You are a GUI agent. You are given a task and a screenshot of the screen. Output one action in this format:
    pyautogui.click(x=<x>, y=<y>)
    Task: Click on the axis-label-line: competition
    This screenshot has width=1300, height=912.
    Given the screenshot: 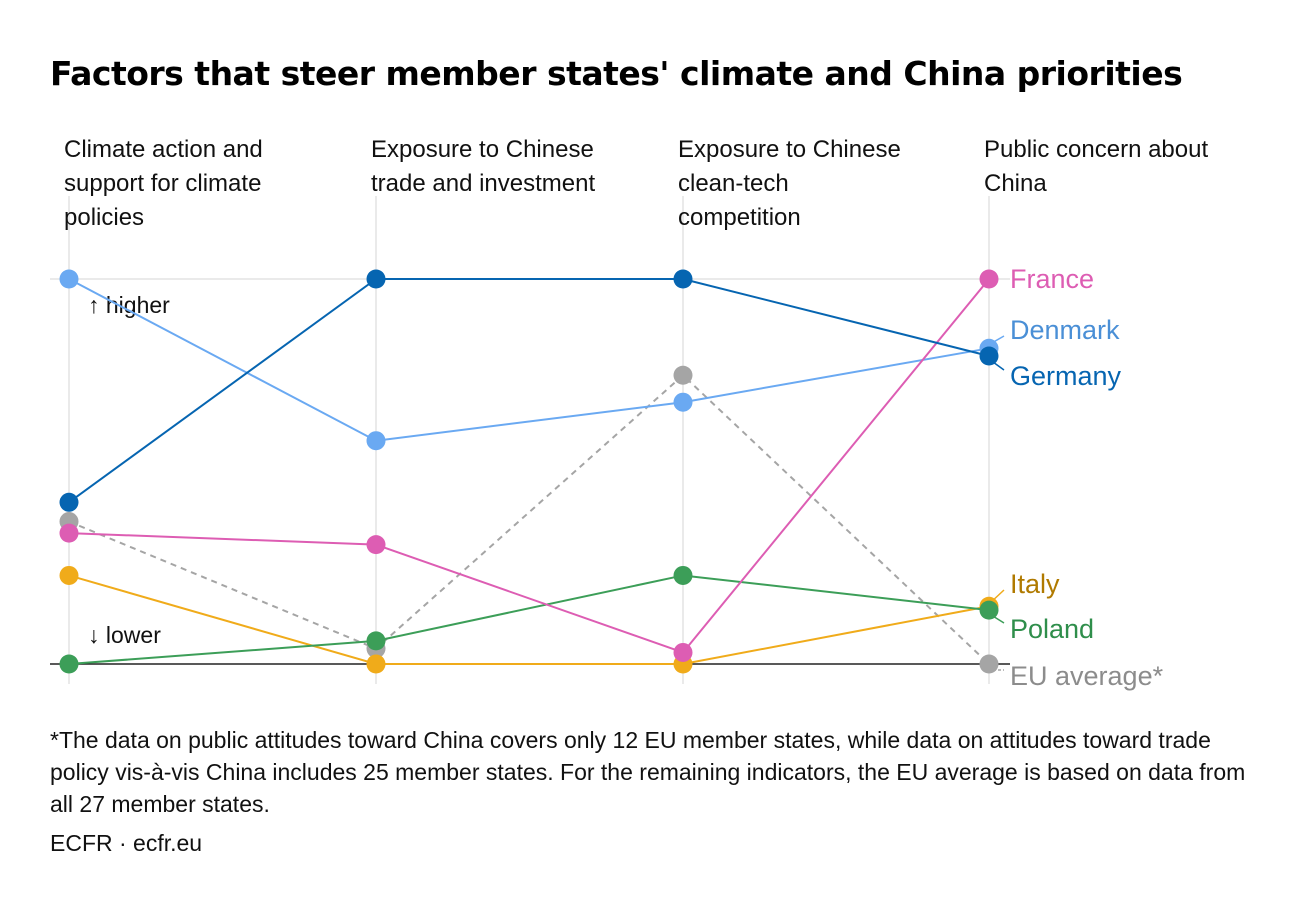 What is the action you would take?
    pyautogui.click(x=739, y=217)
    